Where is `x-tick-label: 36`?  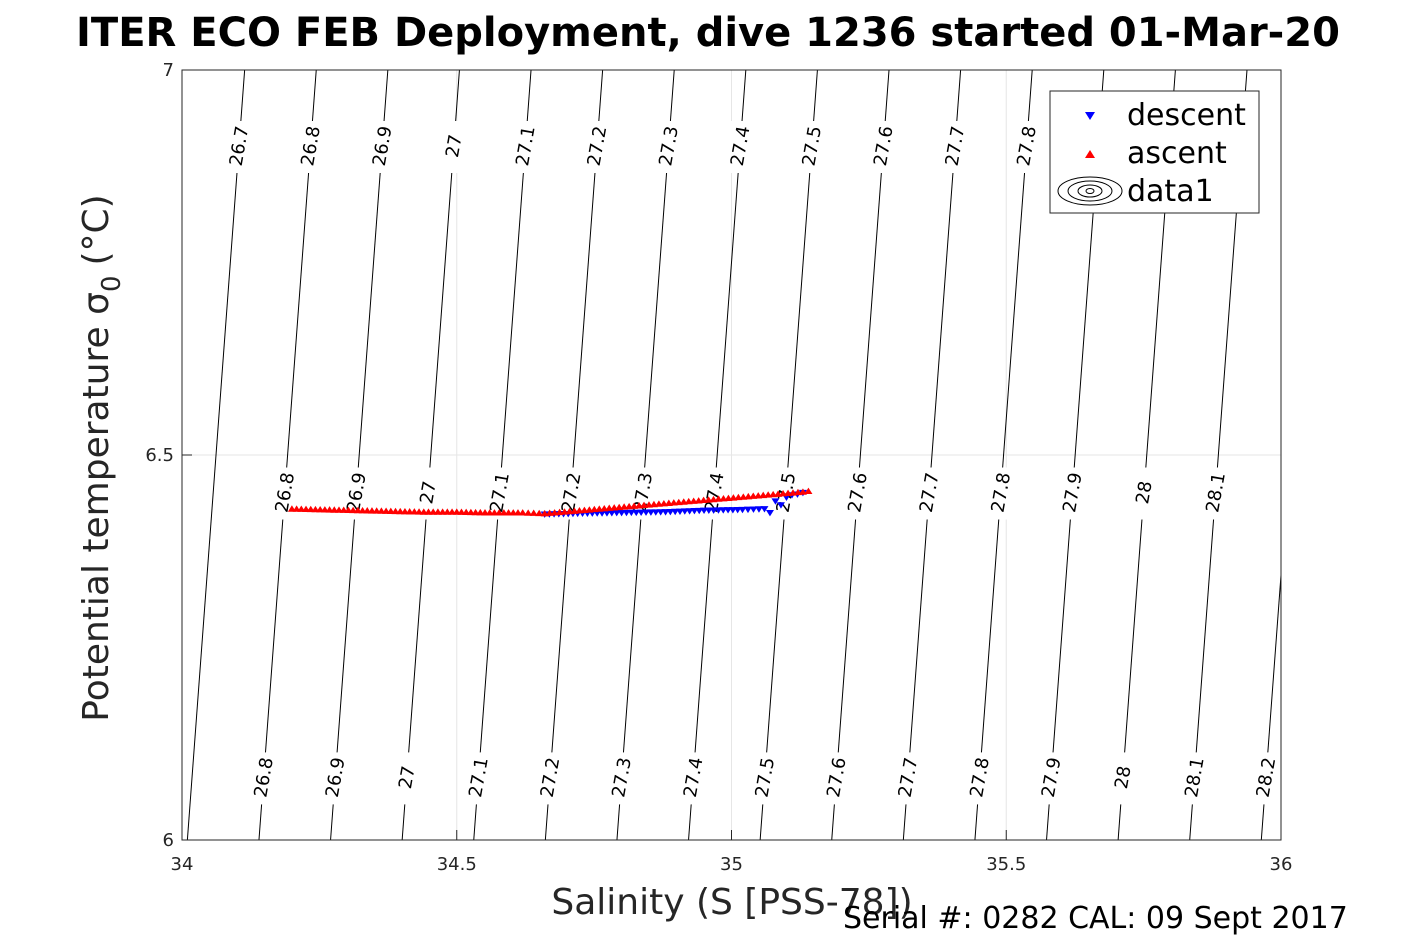
x-tick-label: 36 is located at coordinates (1281, 864).